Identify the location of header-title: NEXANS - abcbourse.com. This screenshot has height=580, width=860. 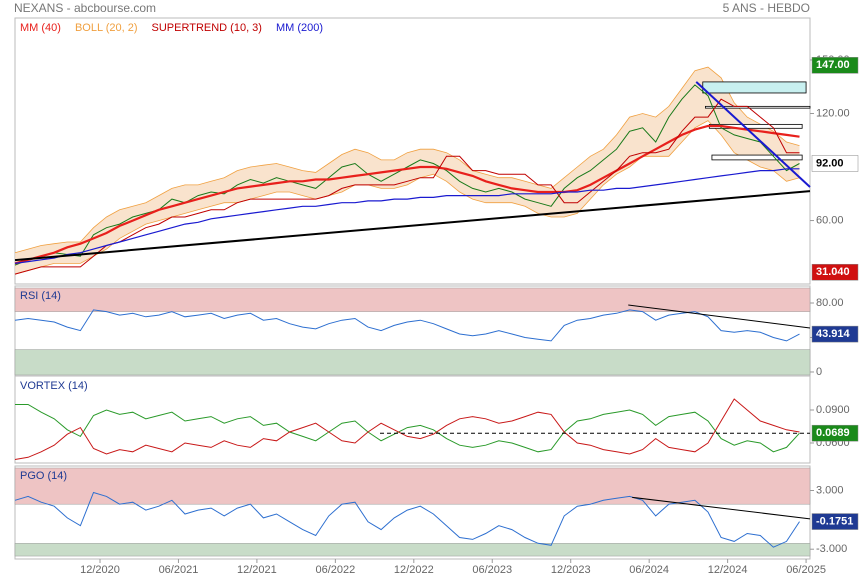
(85, 8).